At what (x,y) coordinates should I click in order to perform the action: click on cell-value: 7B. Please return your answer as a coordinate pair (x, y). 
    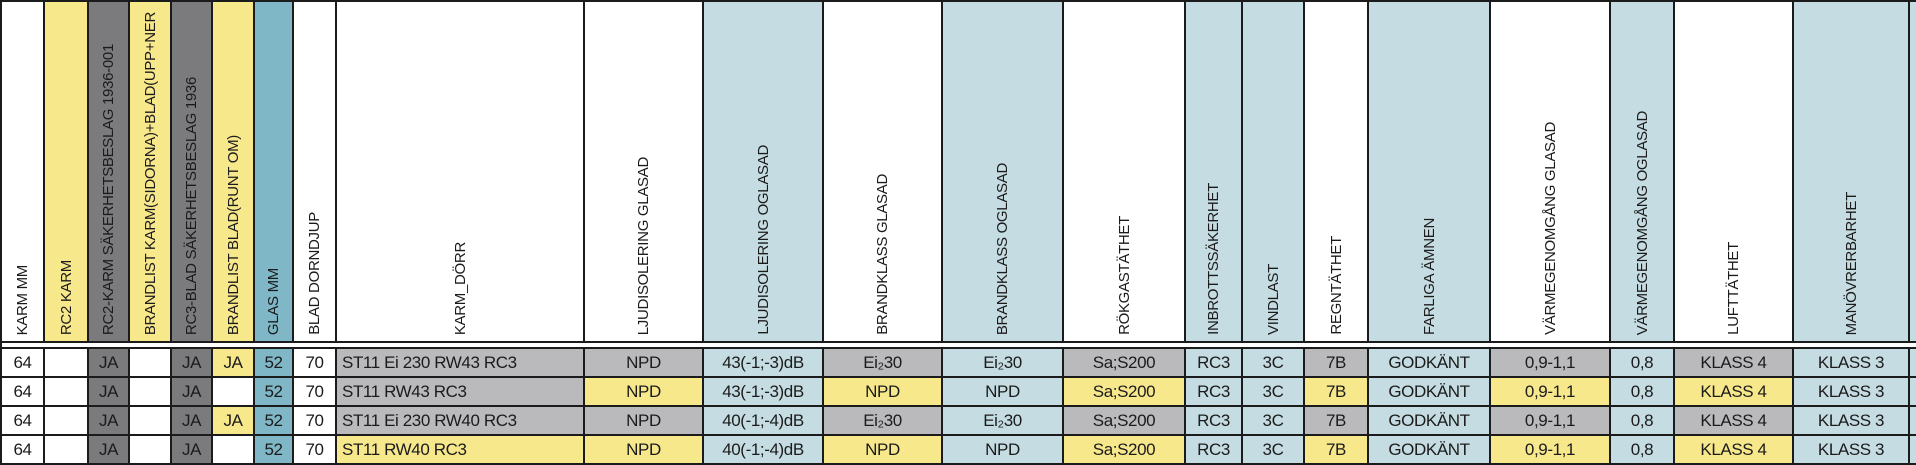
    Looking at the image, I should click on (1336, 391).